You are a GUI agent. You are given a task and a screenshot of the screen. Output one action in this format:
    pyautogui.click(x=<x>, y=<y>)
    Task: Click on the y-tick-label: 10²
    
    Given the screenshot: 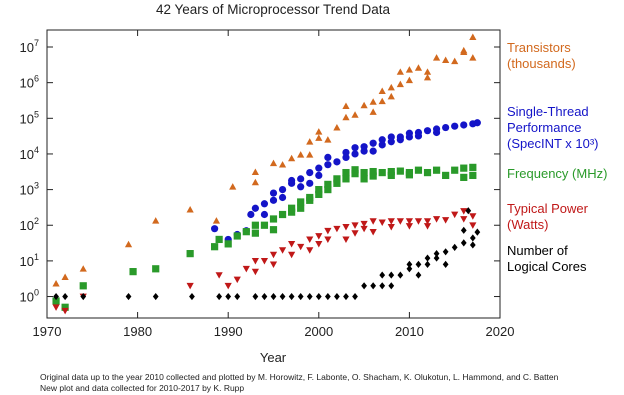 What is the action you would take?
    pyautogui.click(x=29, y=224)
    